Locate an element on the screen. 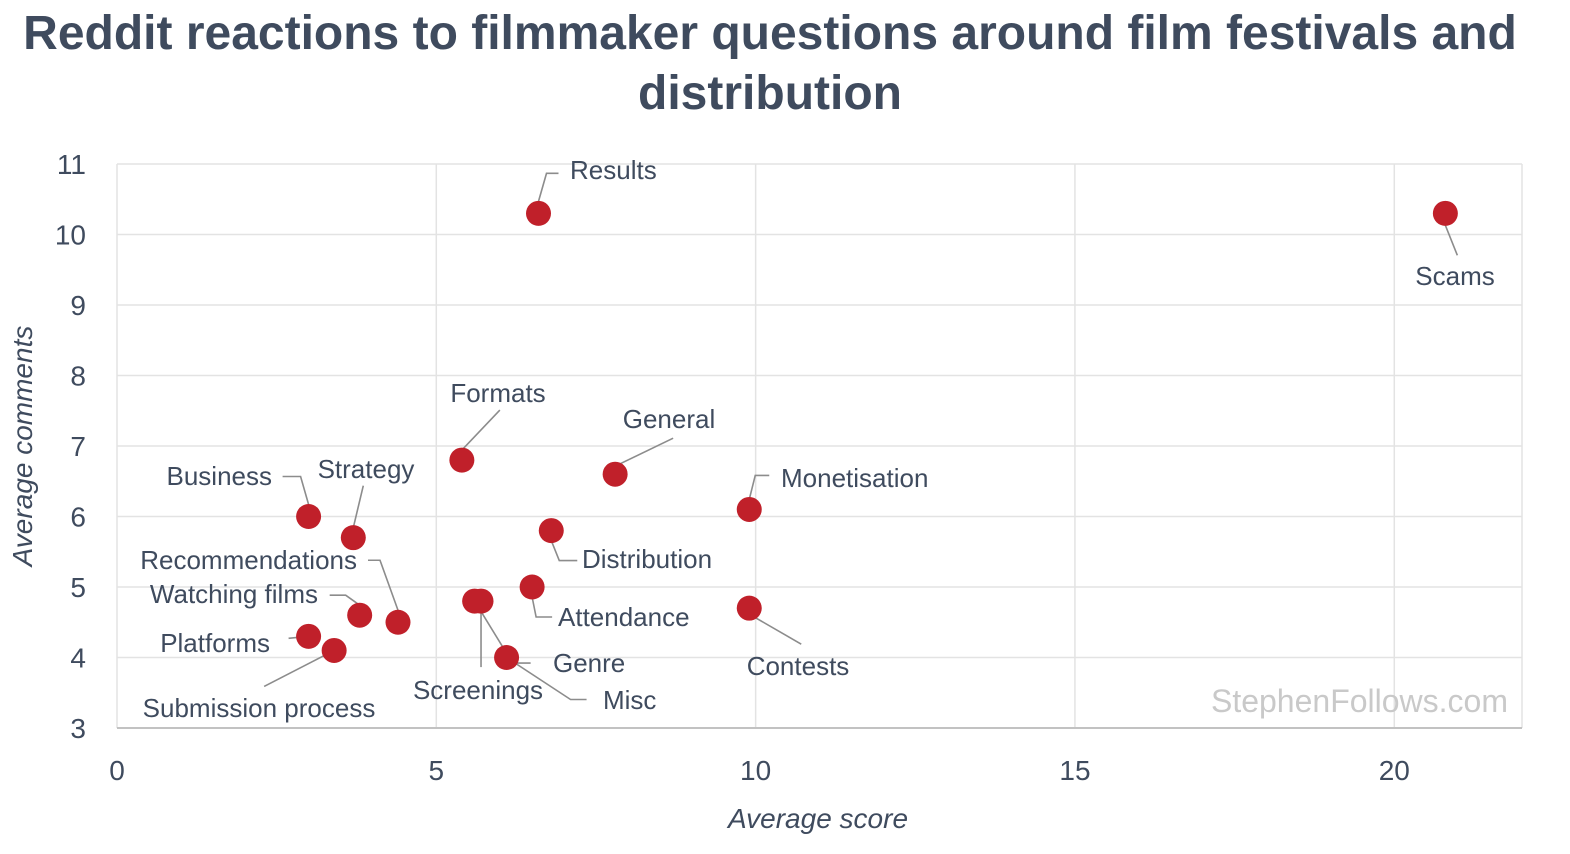  data-point-recommendations is located at coordinates (398, 622).